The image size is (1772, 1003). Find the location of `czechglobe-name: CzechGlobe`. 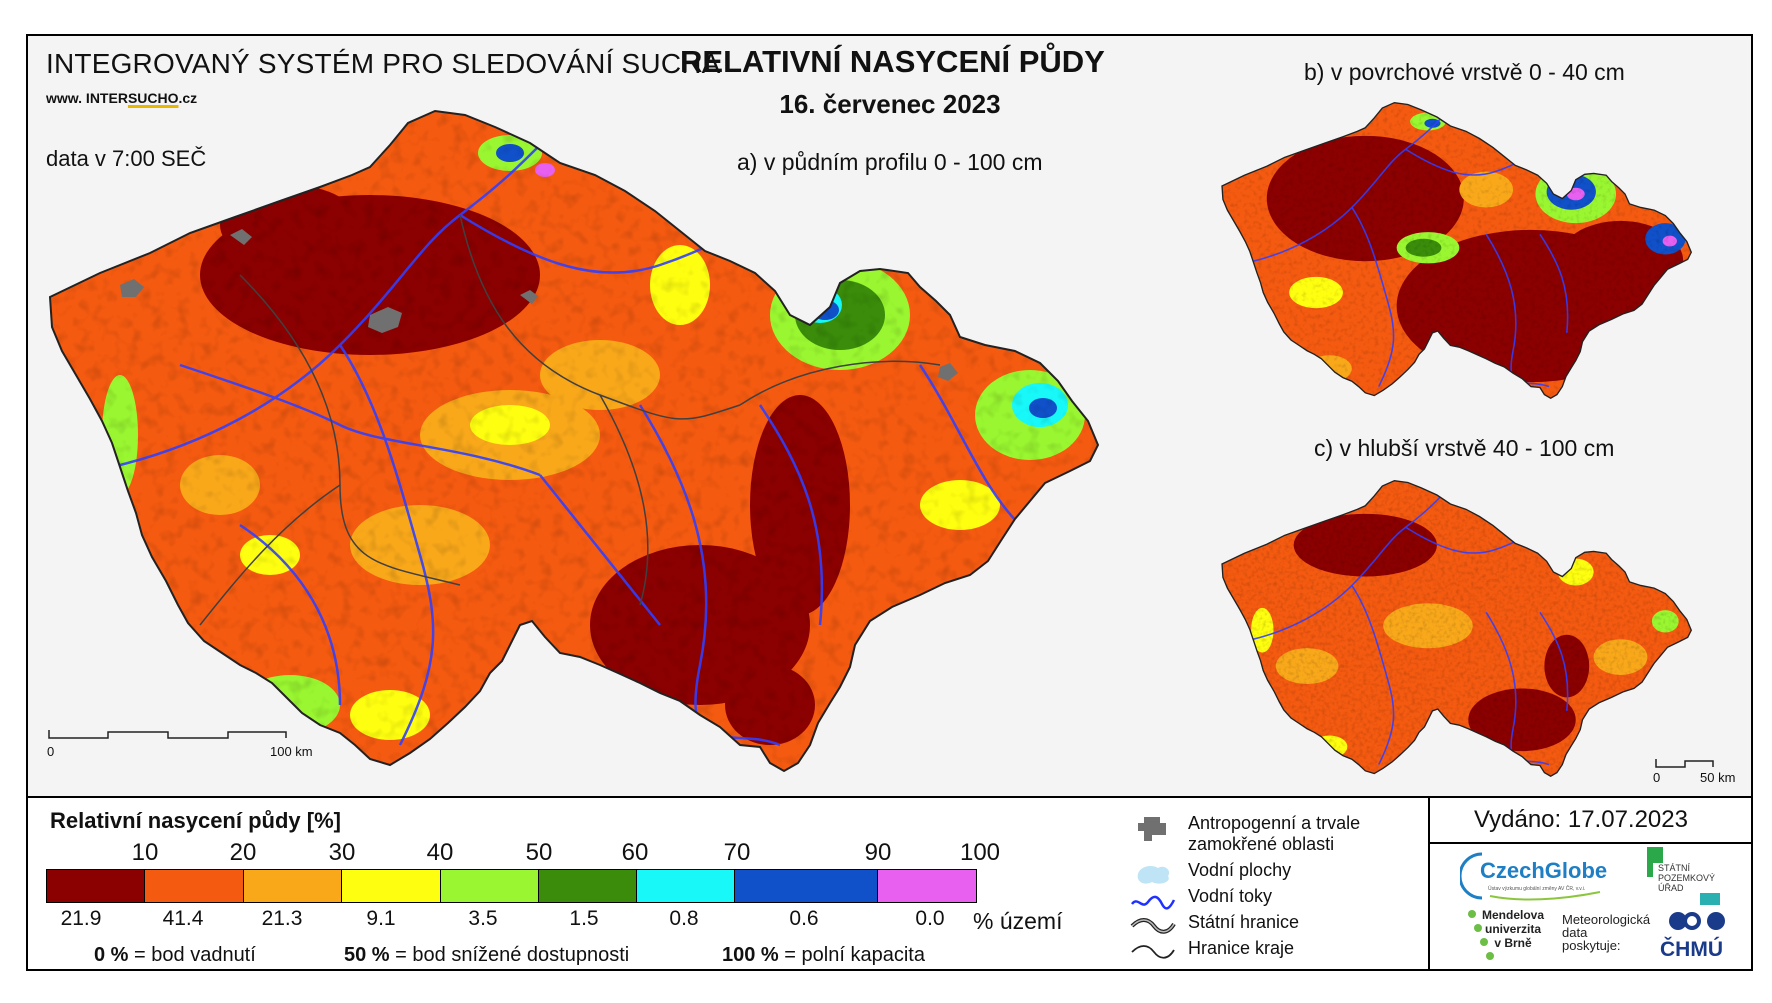

czechglobe-name: CzechGlobe is located at coordinates (1544, 870).